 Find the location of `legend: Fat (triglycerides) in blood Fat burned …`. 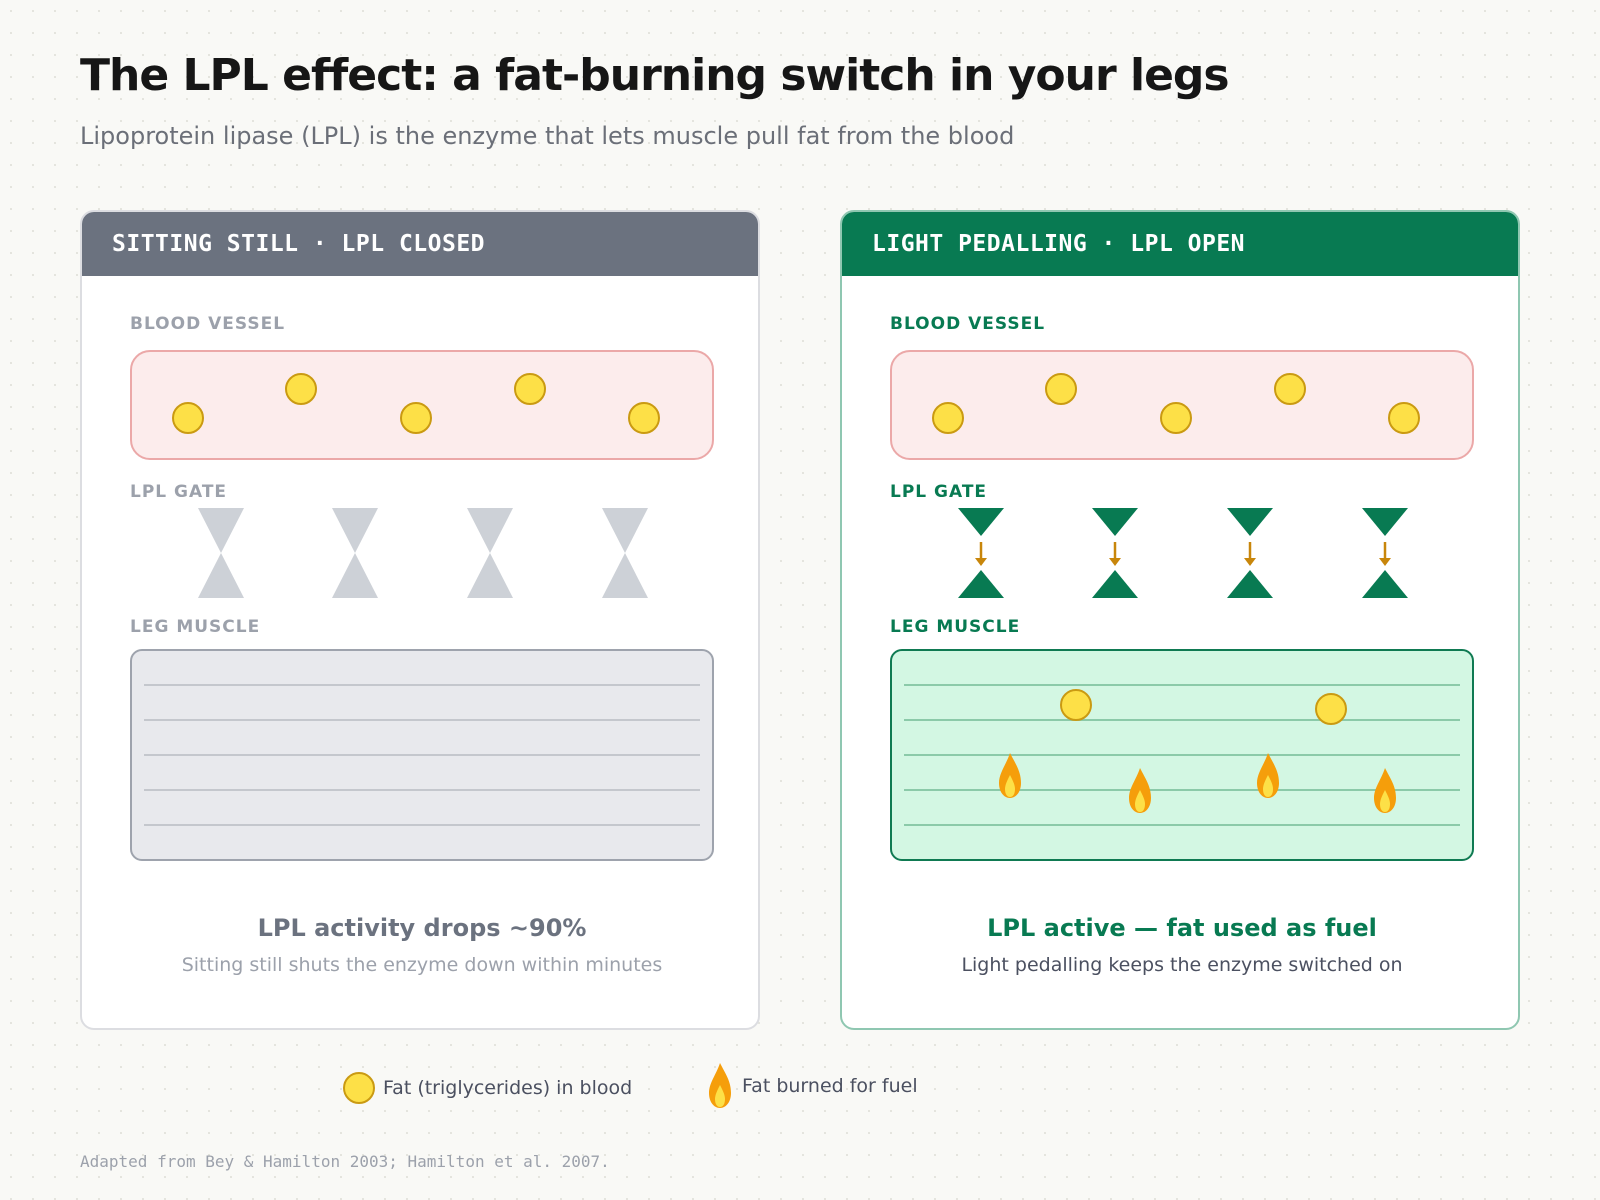

legend: Fat (triglycerides) in blood Fat burned … is located at coordinates (800, 1091).